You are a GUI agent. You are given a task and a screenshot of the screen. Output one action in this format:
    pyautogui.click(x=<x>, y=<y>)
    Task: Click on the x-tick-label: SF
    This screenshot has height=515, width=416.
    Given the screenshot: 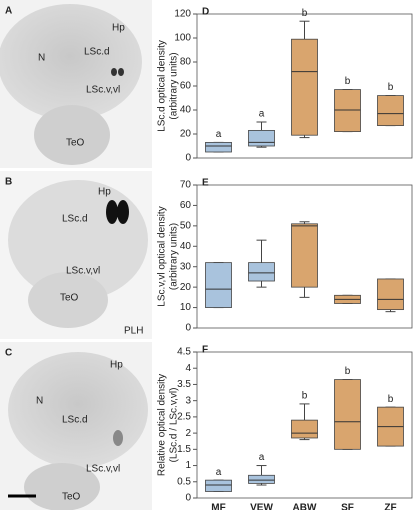 What is the action you would take?
    pyautogui.click(x=347, y=506)
    